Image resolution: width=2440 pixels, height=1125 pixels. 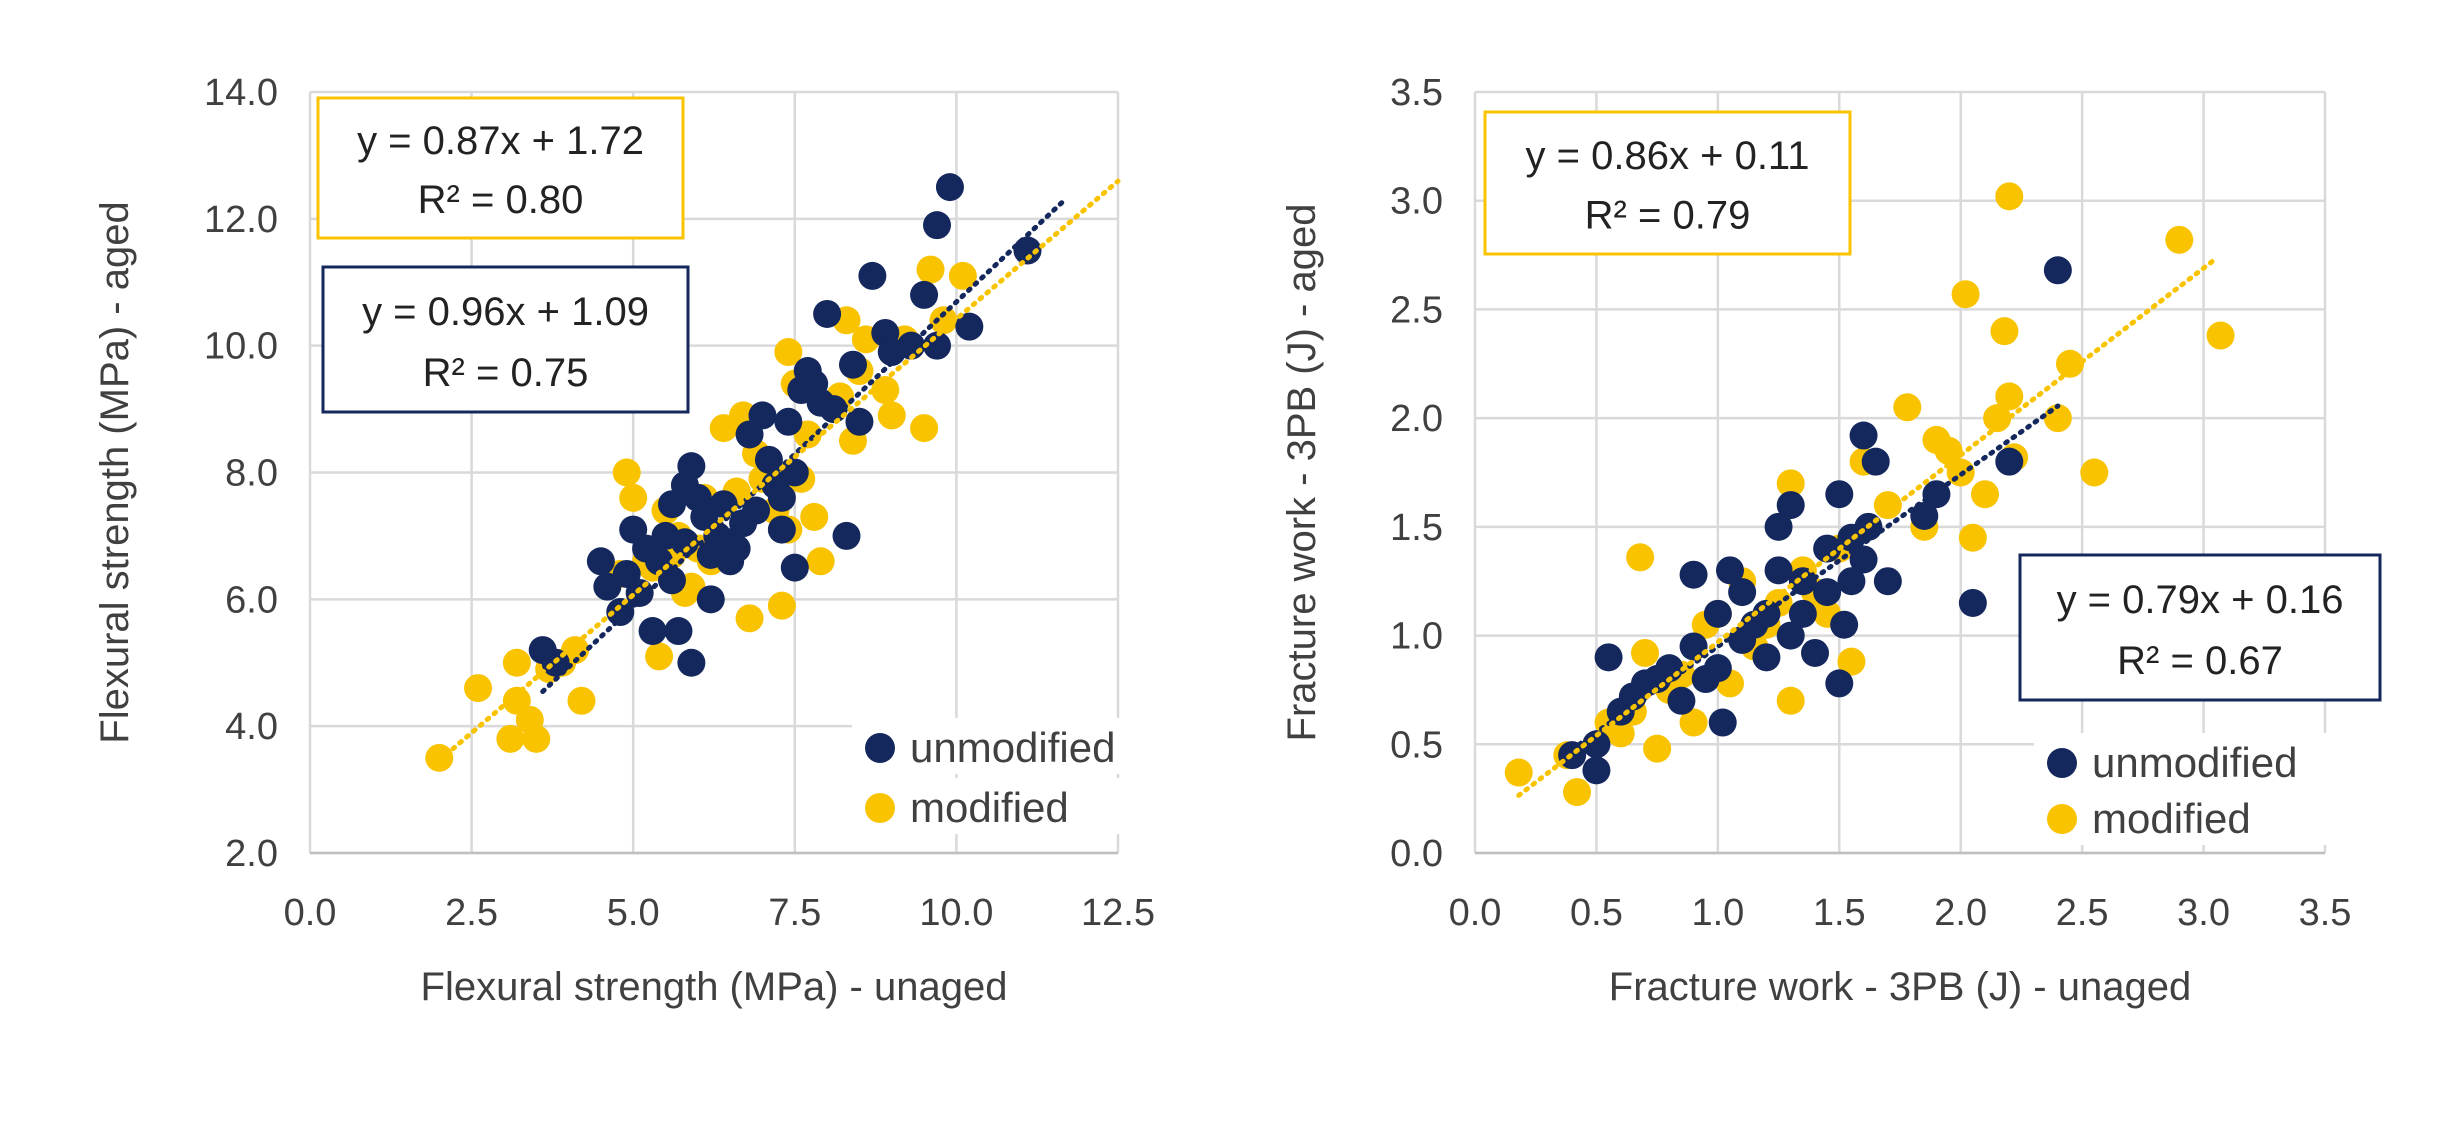 What do you see at coordinates (1717, 913) in the screenshot?
I see `x-tick-label: 1.0` at bounding box center [1717, 913].